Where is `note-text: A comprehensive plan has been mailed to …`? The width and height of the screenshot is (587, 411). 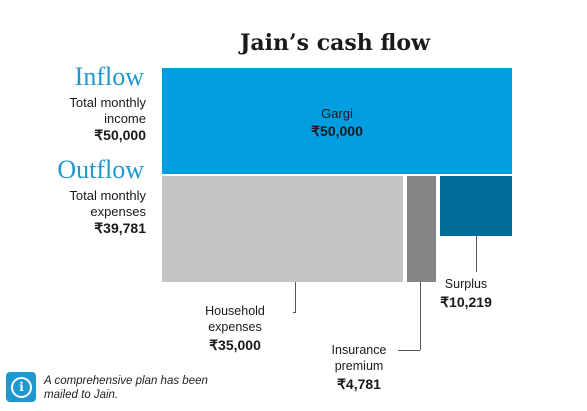 note-text: A comprehensive plan has been mailed to … is located at coordinates (126, 388).